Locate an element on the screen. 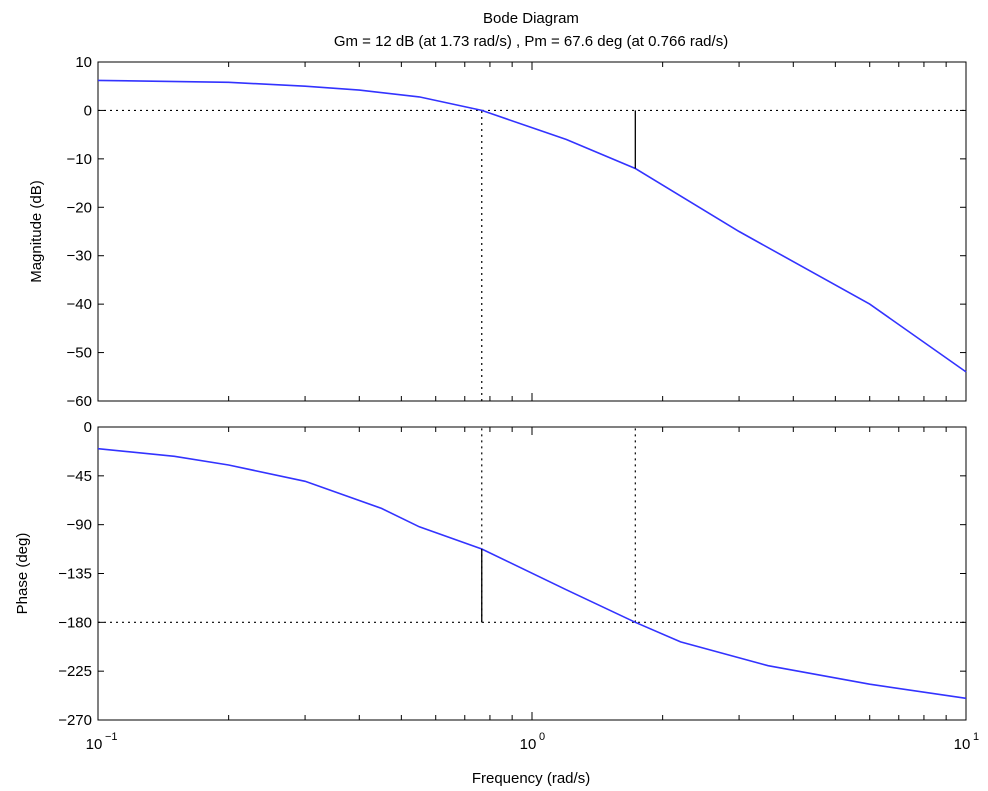  magnitude-ytick-label: 10 is located at coordinates (83, 62).